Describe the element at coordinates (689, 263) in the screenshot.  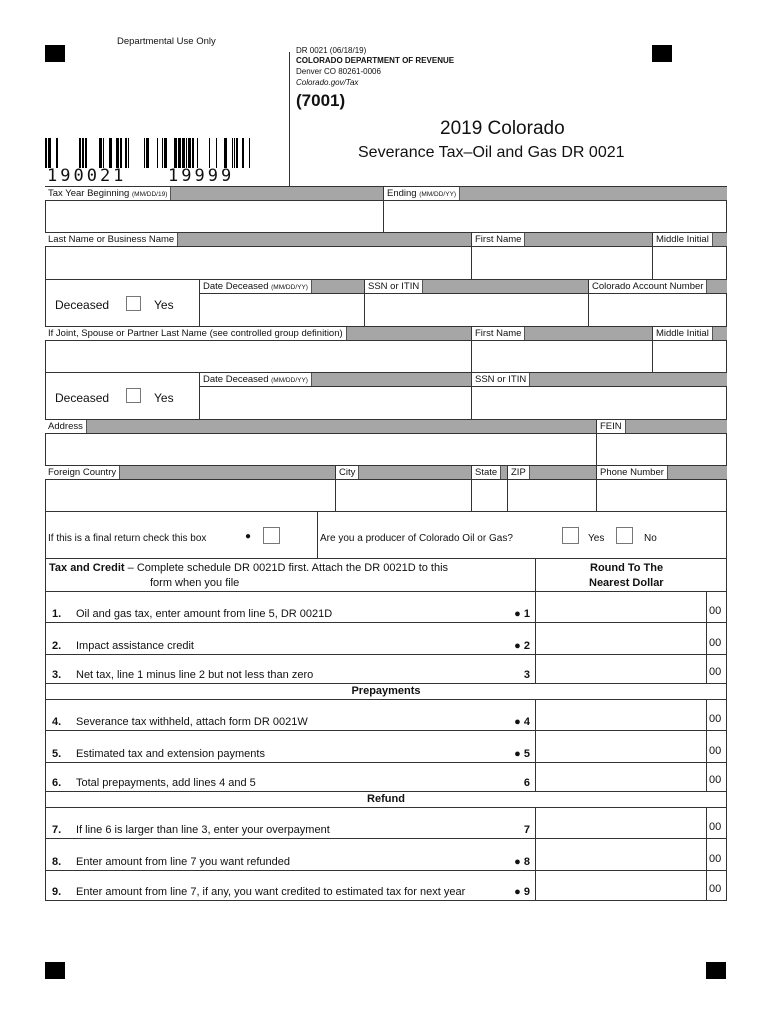
I see `middle-initial-input` at that location.